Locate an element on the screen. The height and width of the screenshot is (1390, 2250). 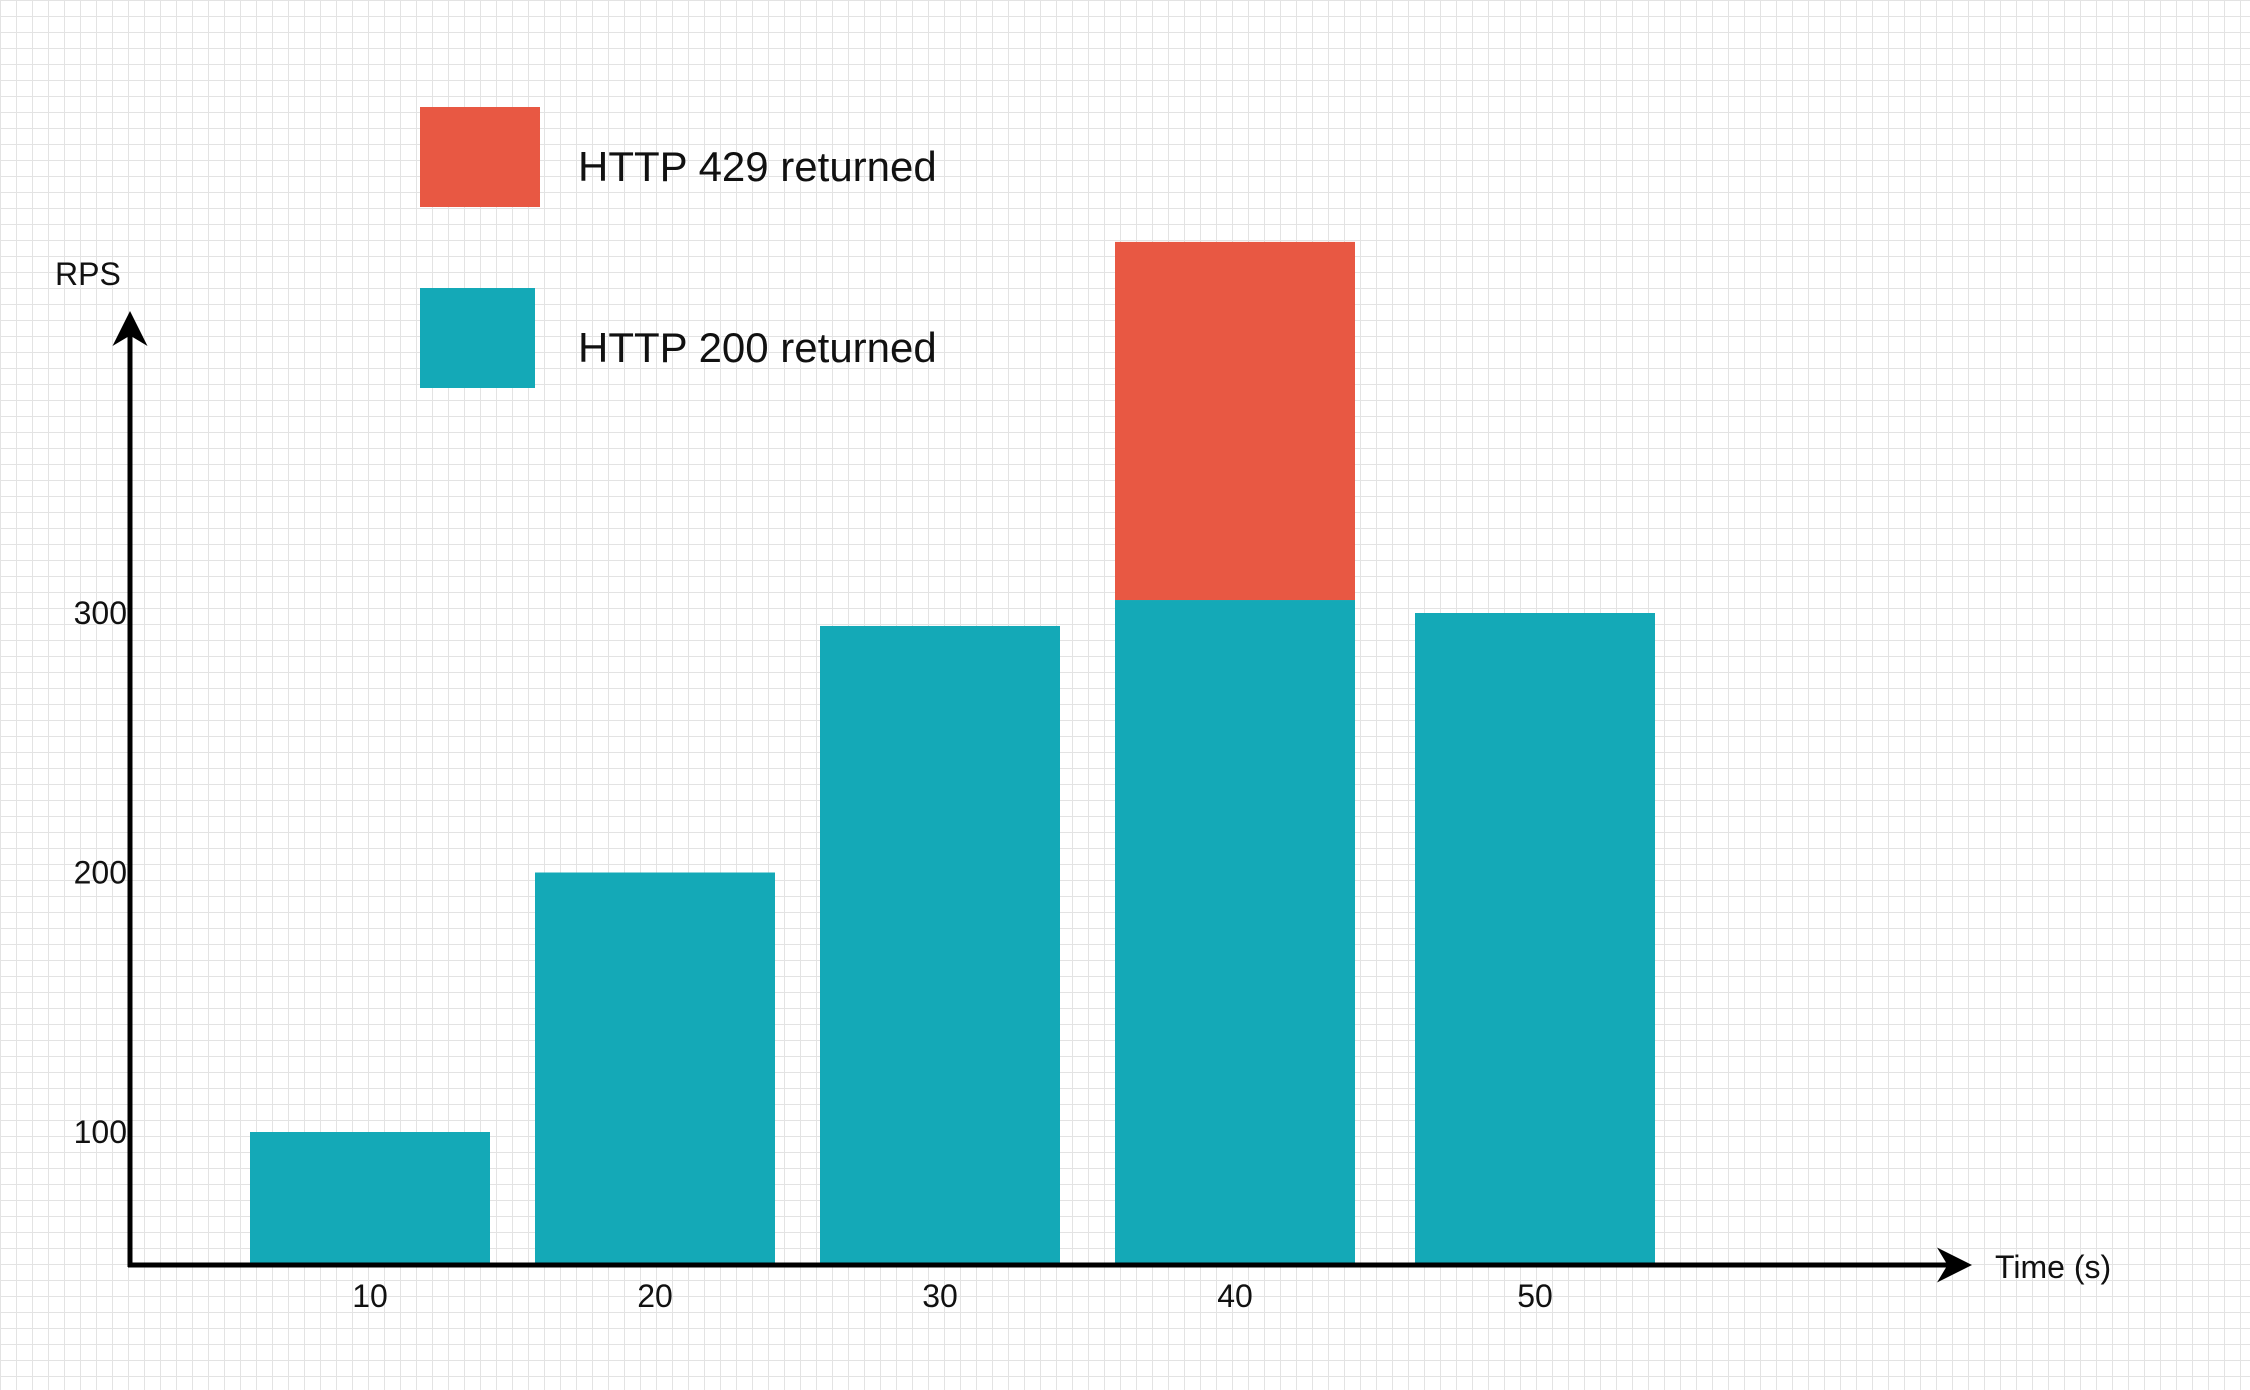
y-tick-300: 300 is located at coordinates (100, 613).